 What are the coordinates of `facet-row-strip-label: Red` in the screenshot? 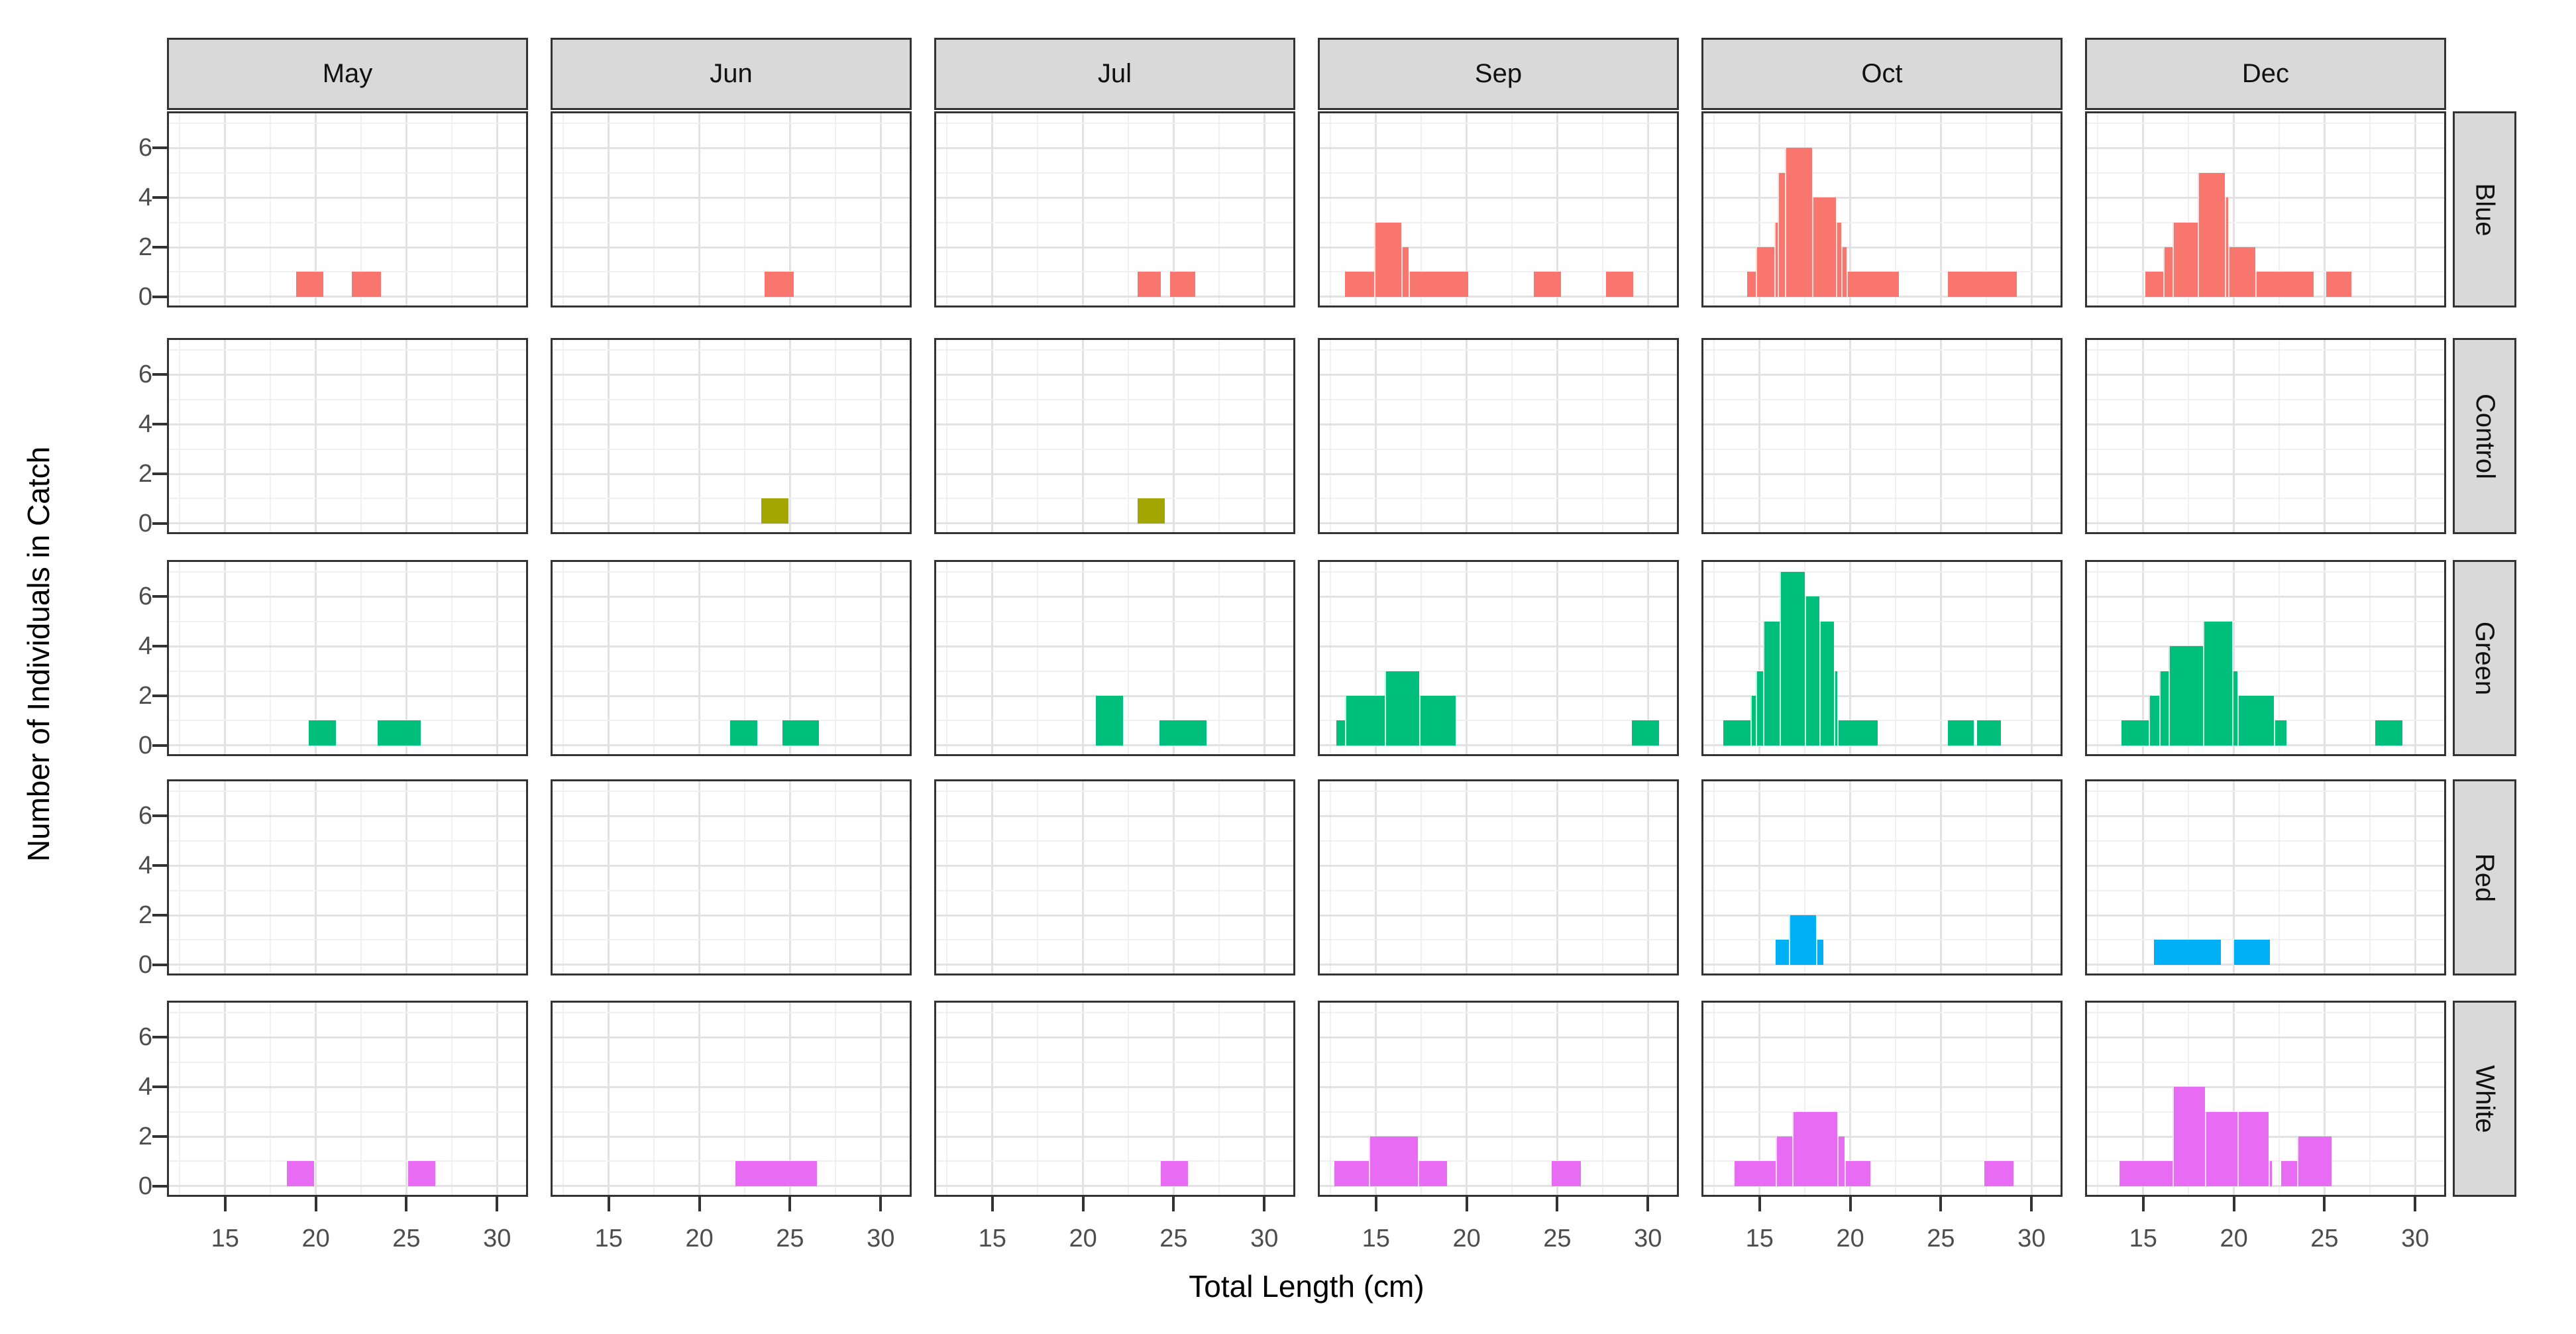 It's located at (2485, 877).